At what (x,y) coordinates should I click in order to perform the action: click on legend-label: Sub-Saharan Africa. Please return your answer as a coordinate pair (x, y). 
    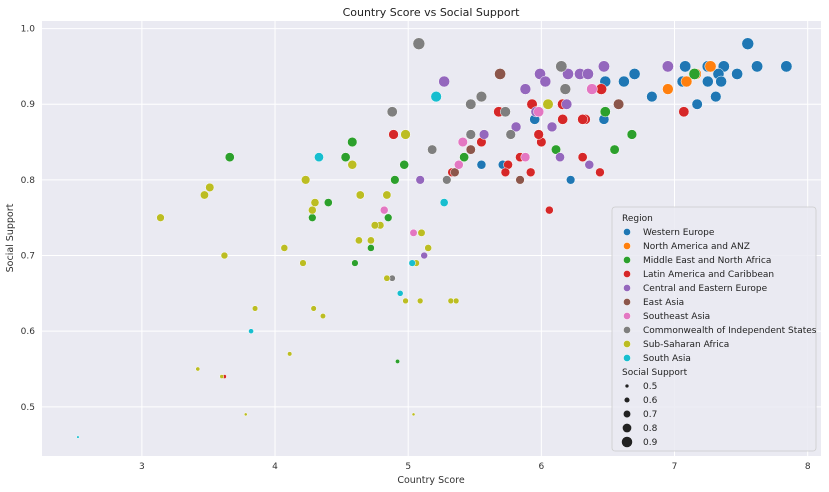
    Looking at the image, I should click on (686, 345).